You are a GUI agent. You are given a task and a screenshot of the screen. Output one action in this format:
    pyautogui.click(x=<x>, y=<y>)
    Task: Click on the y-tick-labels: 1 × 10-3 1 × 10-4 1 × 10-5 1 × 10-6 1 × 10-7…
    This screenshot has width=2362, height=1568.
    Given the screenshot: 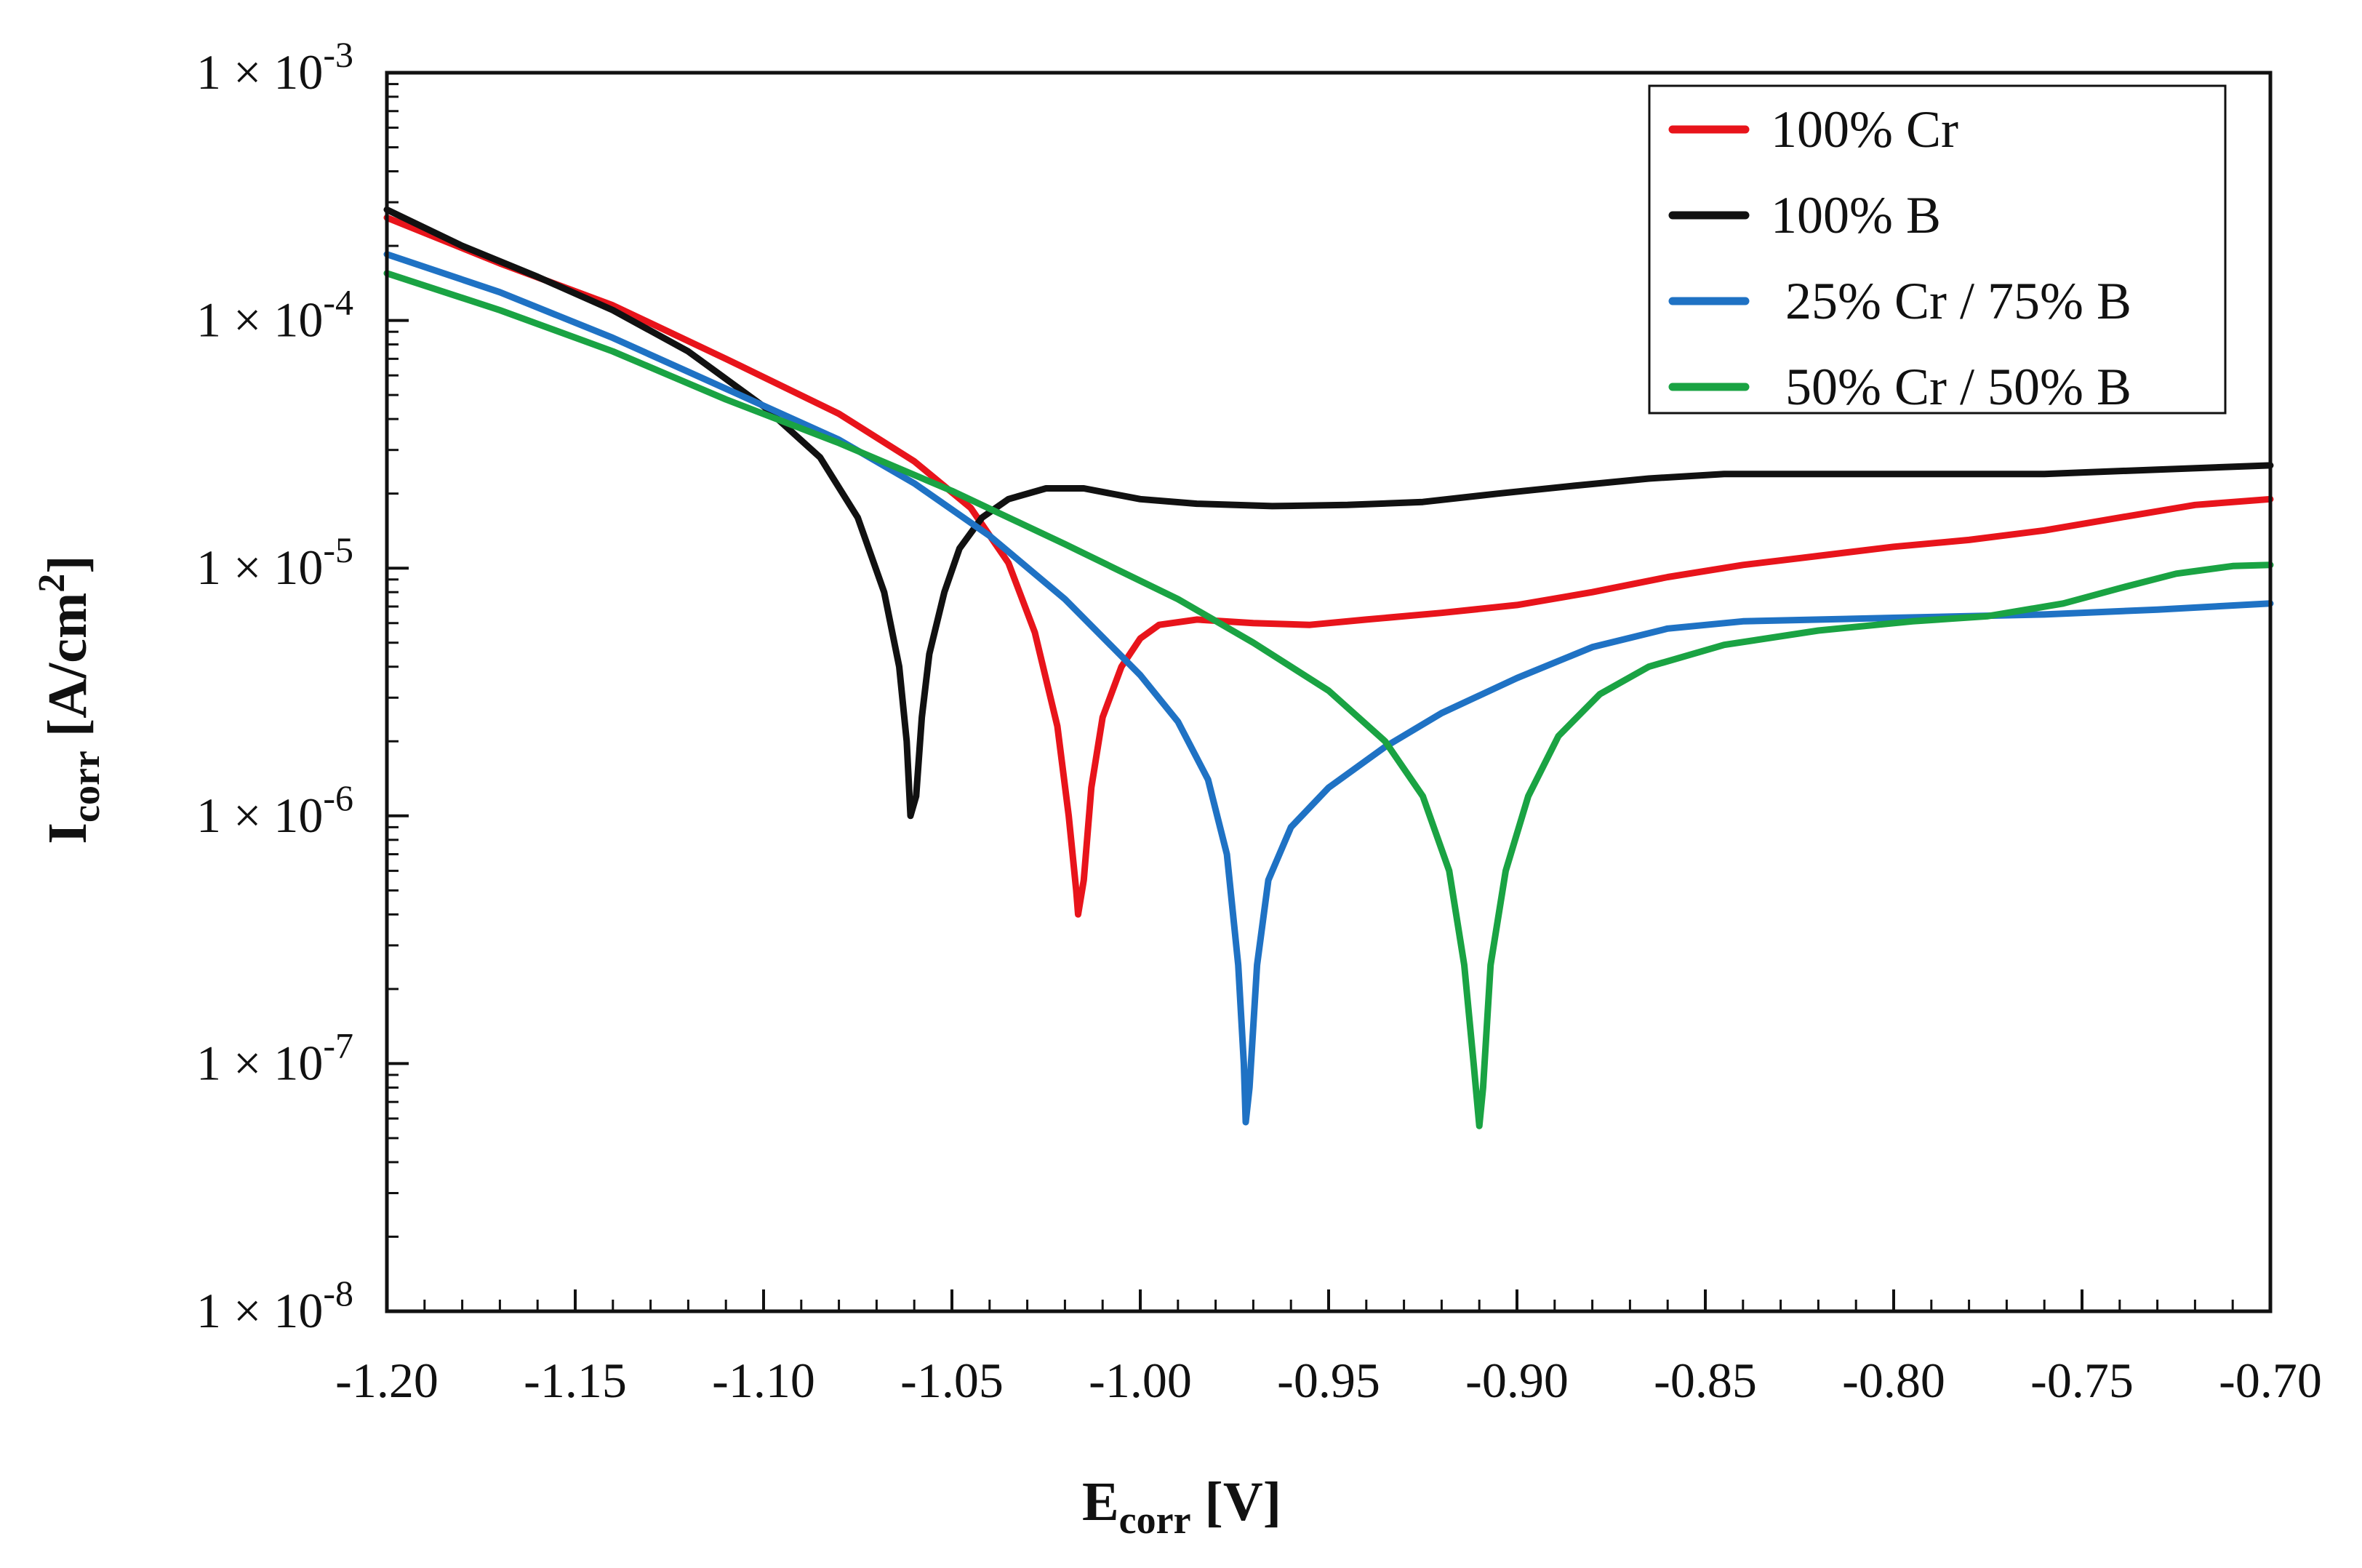 What is the action you would take?
    pyautogui.click(x=274, y=686)
    